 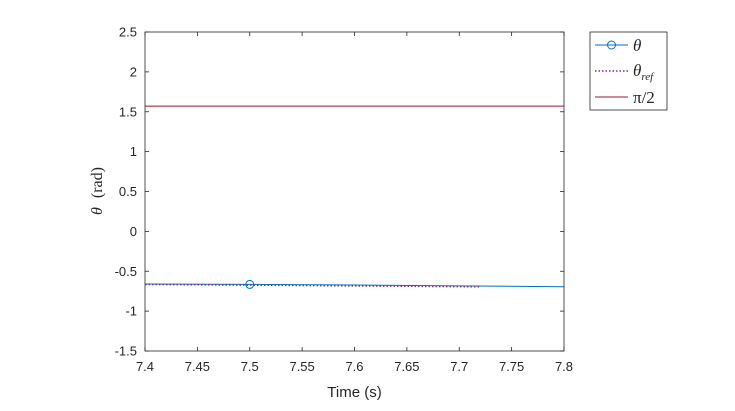 I want to click on x-tick-label: 7.45, so click(x=197, y=366).